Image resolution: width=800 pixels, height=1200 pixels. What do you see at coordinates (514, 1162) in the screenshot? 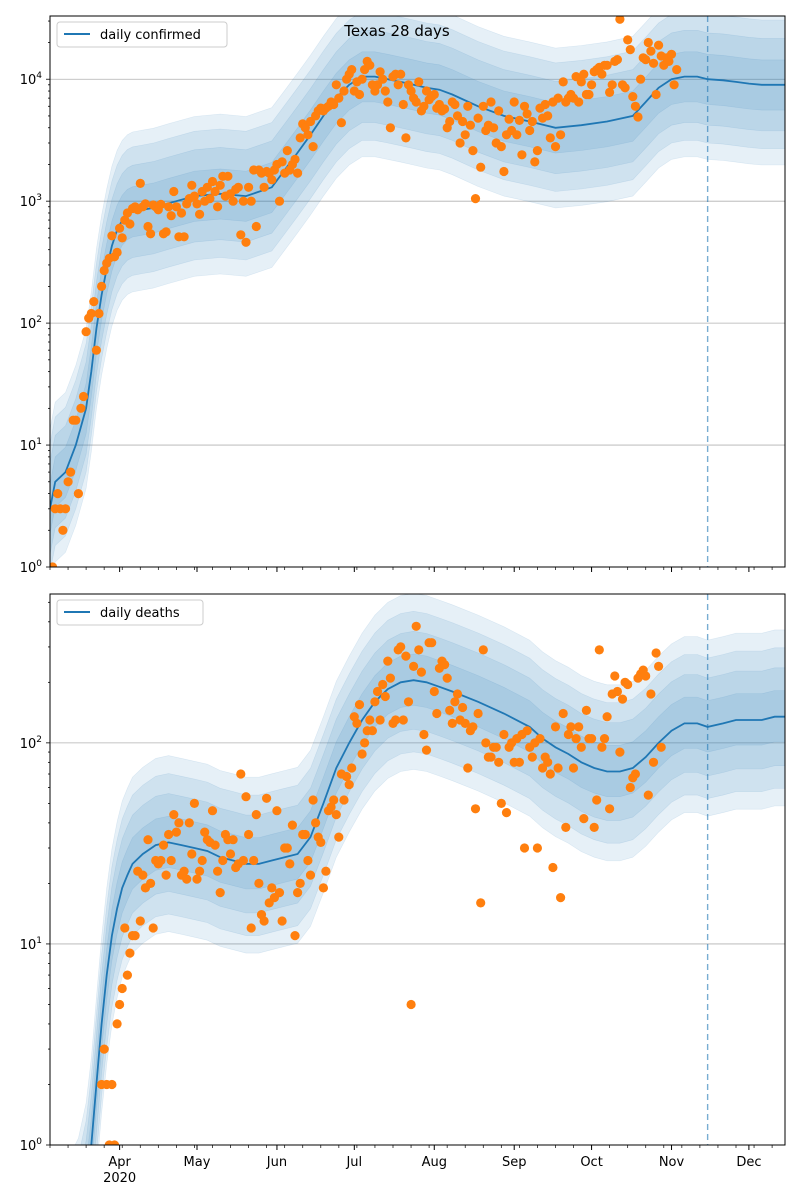
I see `x-tick-label: Sep` at bounding box center [514, 1162].